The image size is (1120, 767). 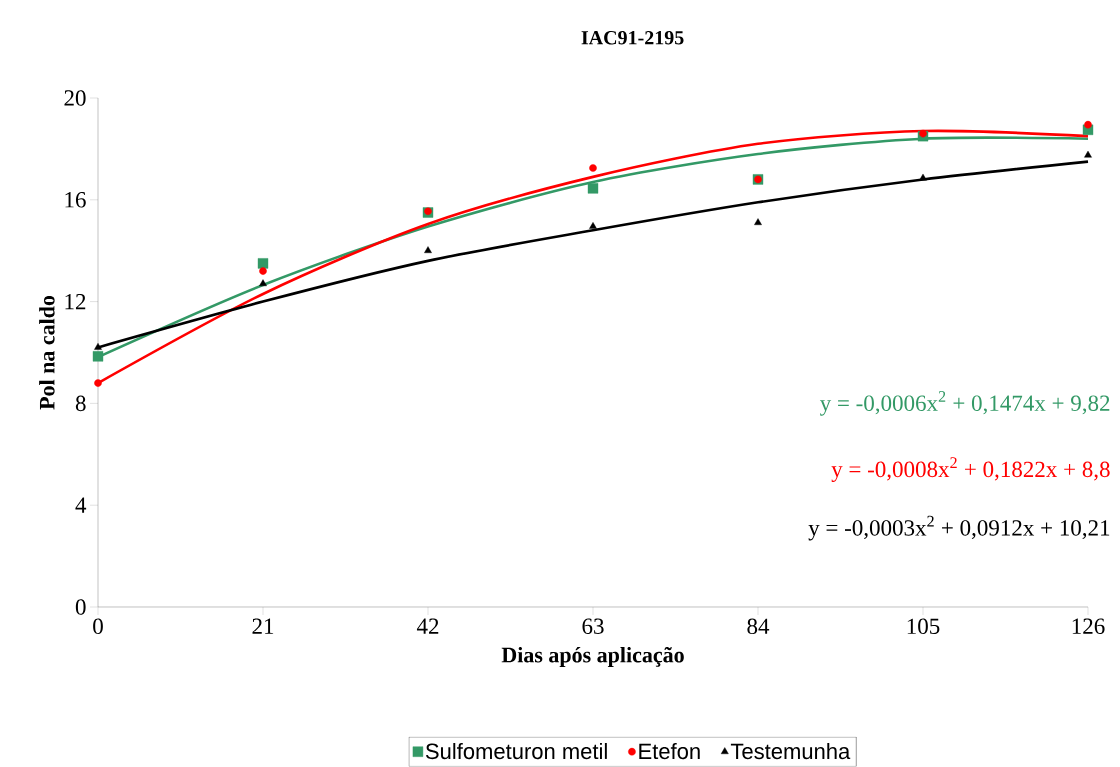 What do you see at coordinates (516, 751) in the screenshot?
I see `legend-label: Sulfometuron metil` at bounding box center [516, 751].